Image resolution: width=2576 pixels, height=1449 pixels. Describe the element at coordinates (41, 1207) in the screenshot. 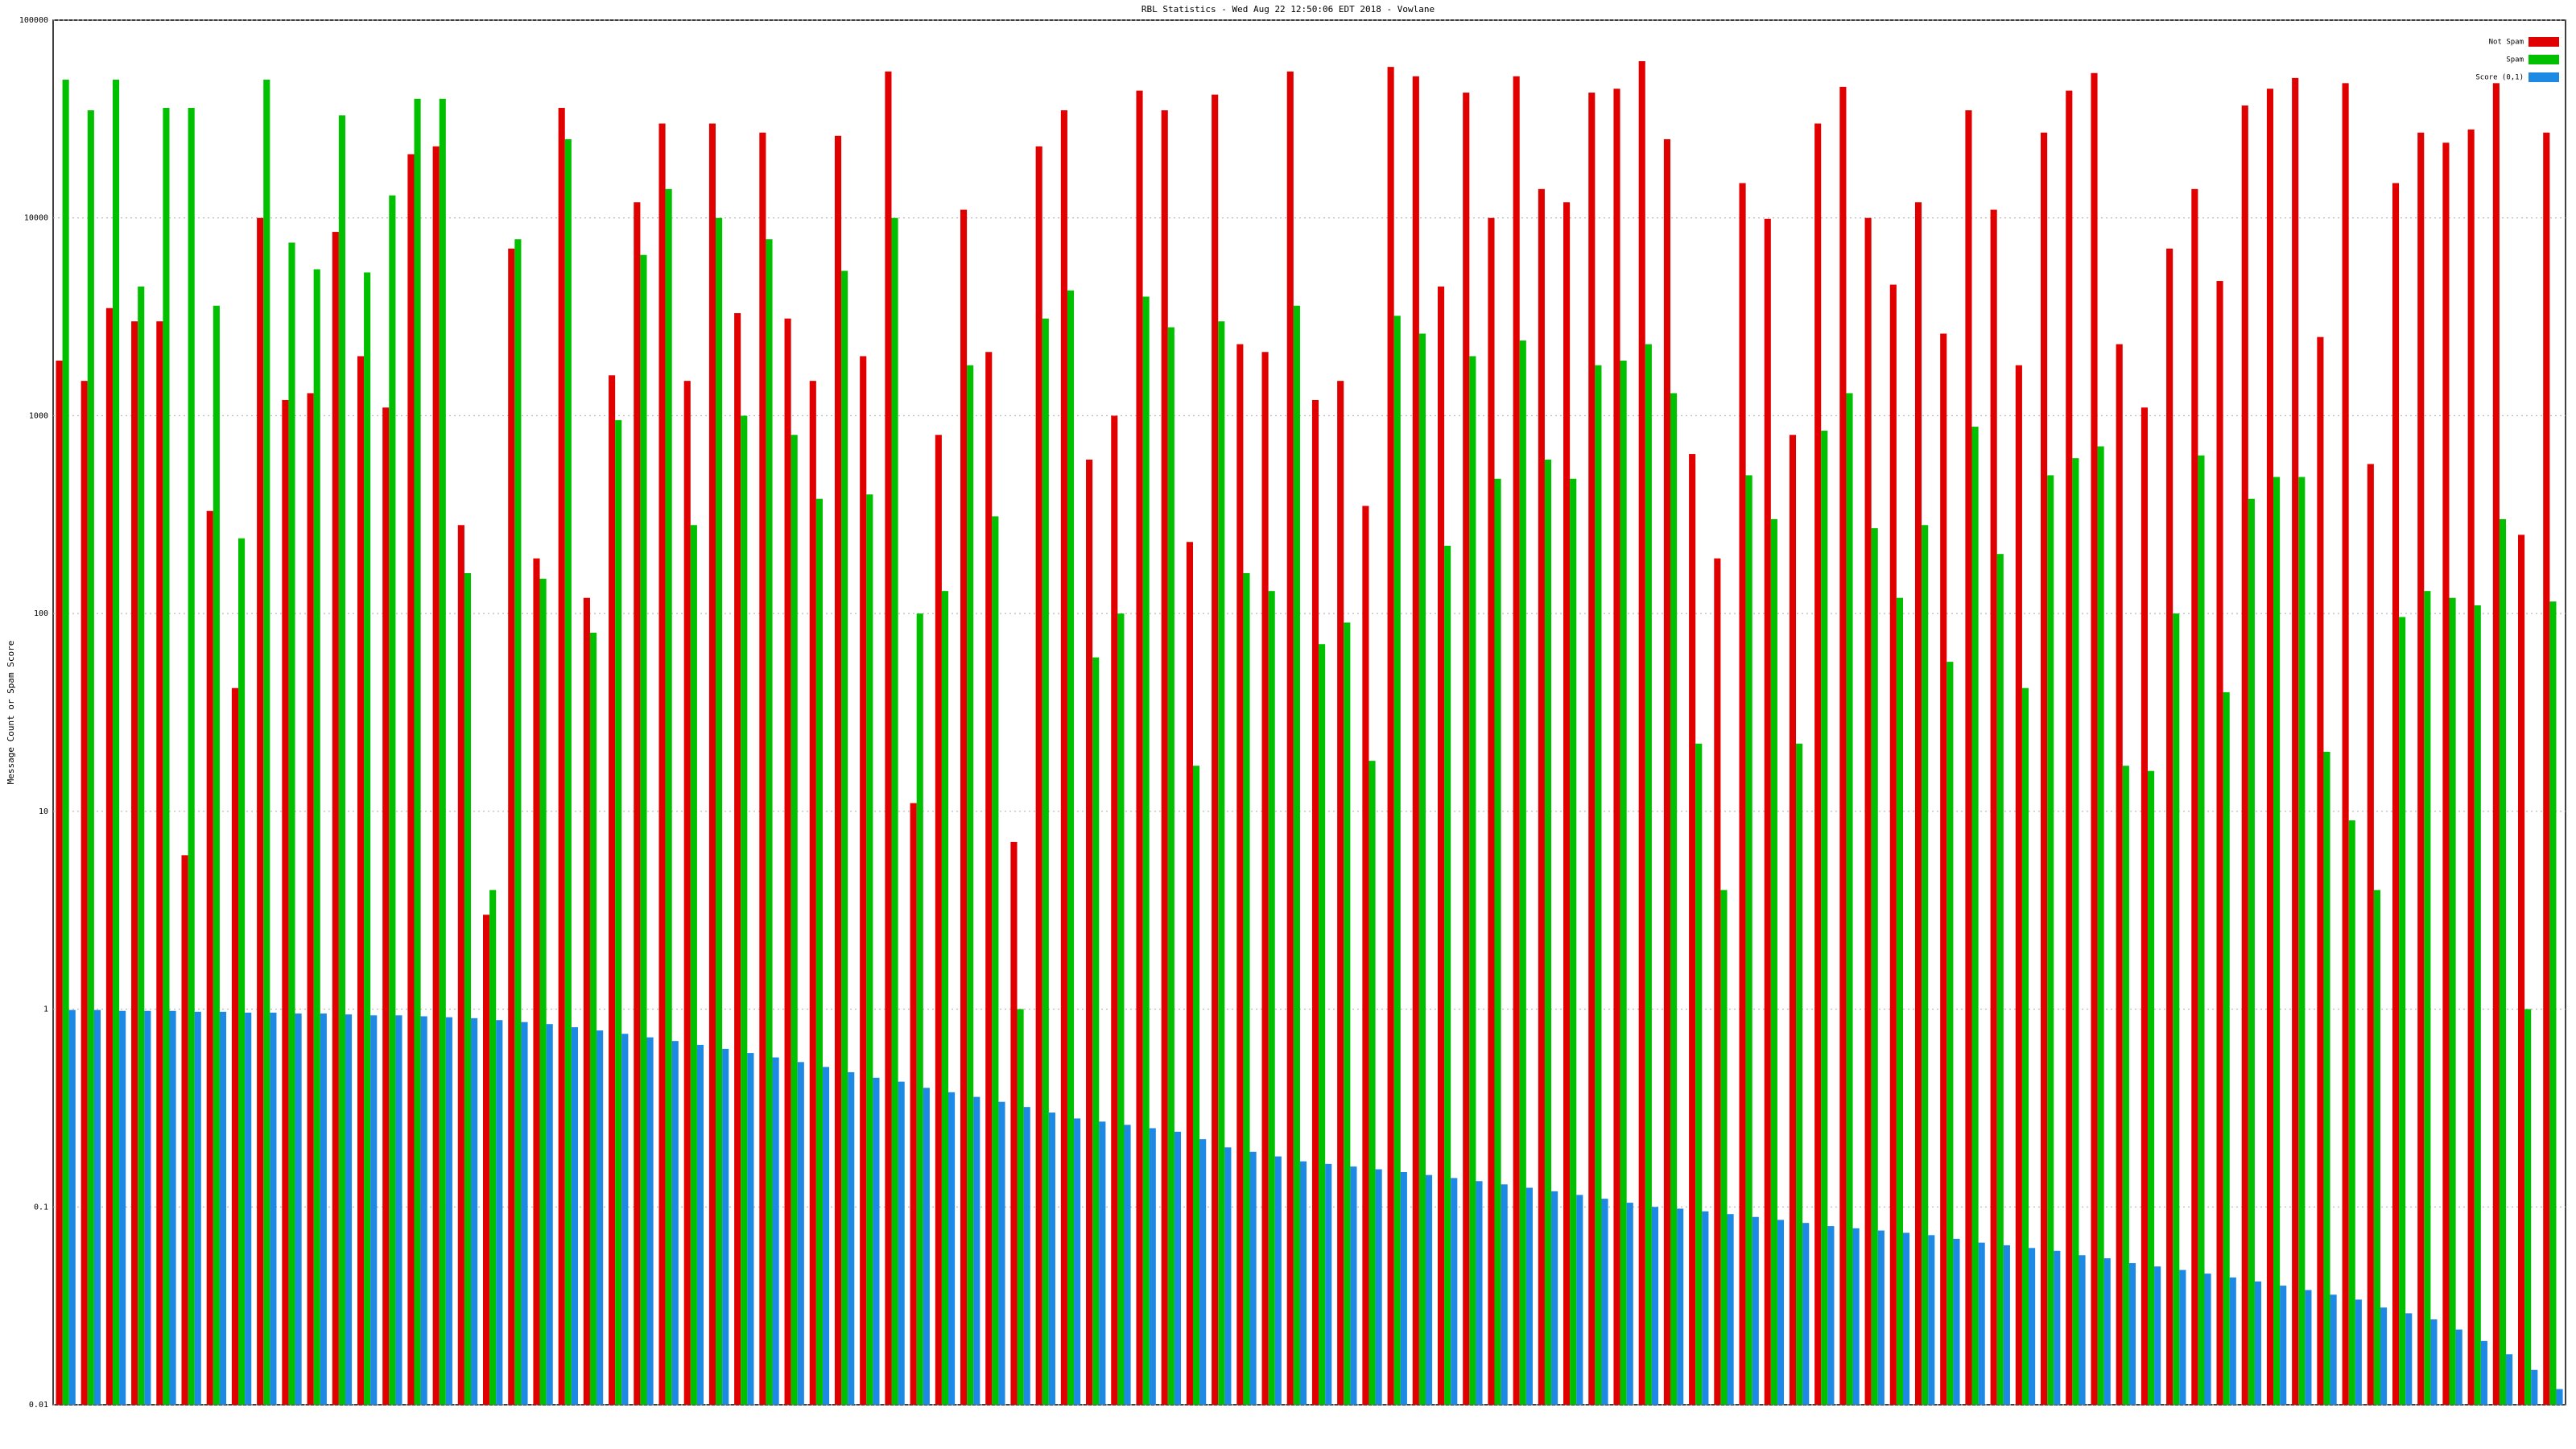

I see `y-tick-label: 0.1` at that location.